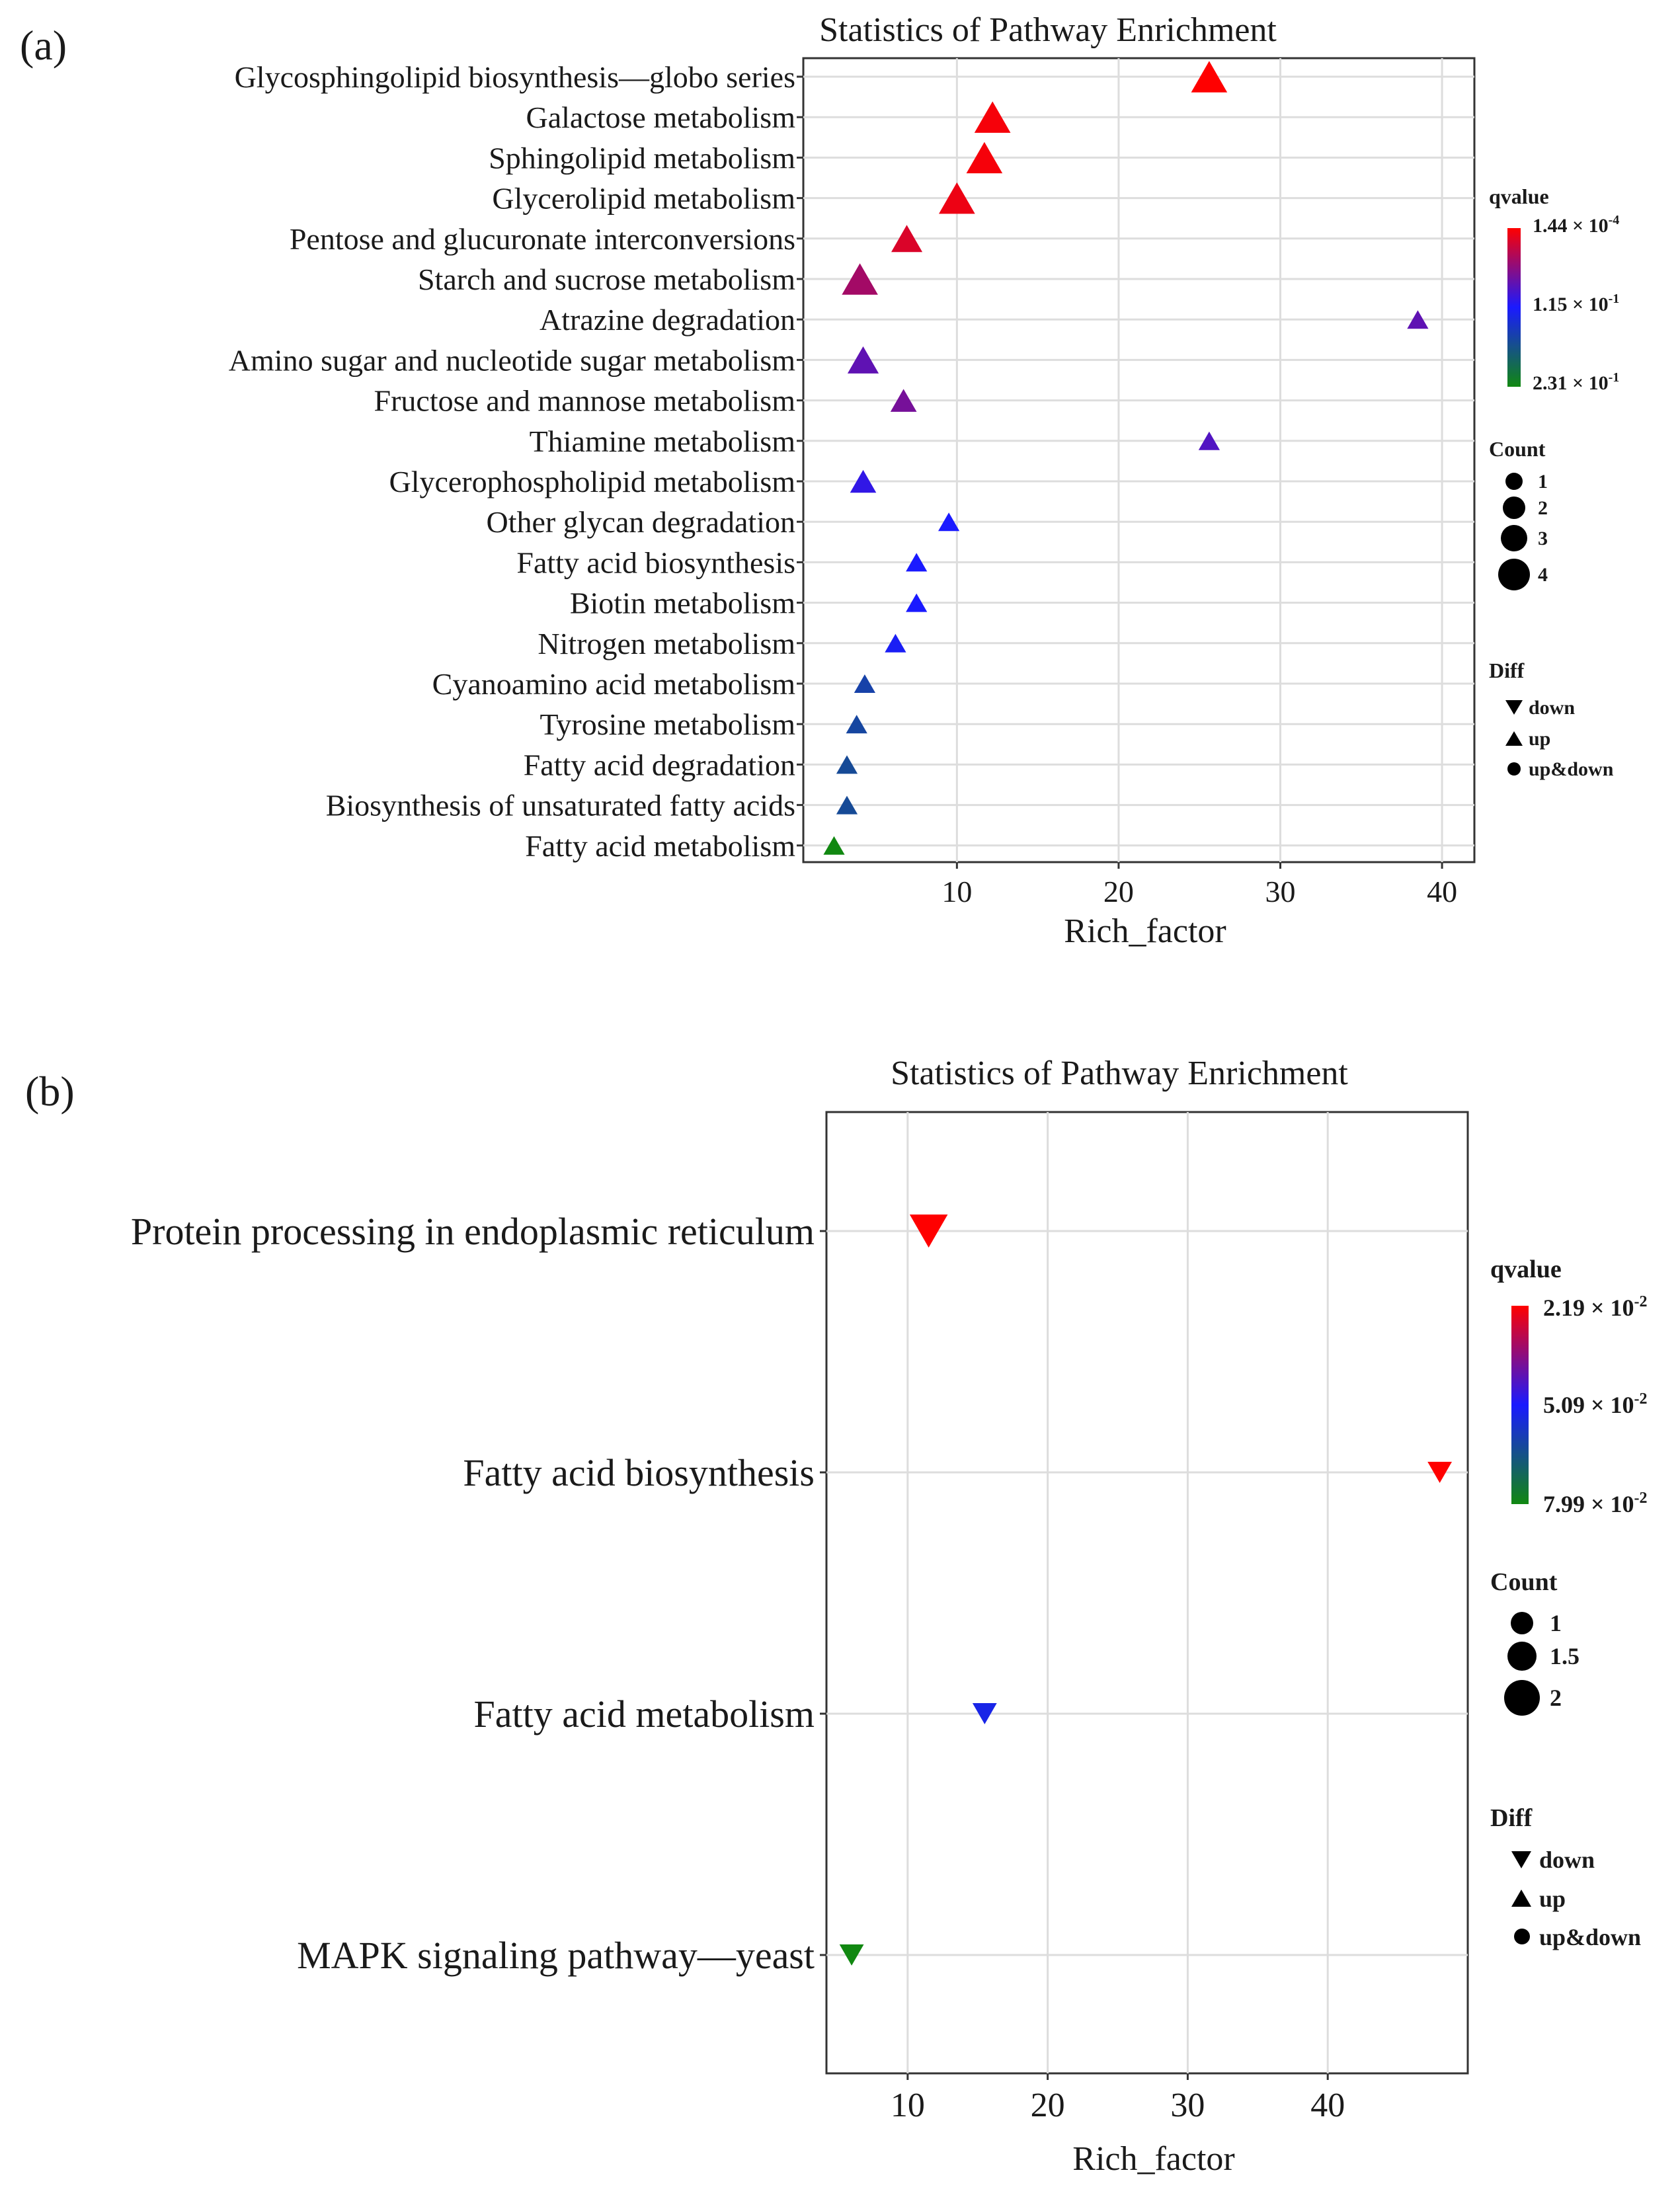 The width and height of the screenshot is (1680, 2195). What do you see at coordinates (666, 643) in the screenshot?
I see `panel-a-category-label: Nitrogen metabolism` at bounding box center [666, 643].